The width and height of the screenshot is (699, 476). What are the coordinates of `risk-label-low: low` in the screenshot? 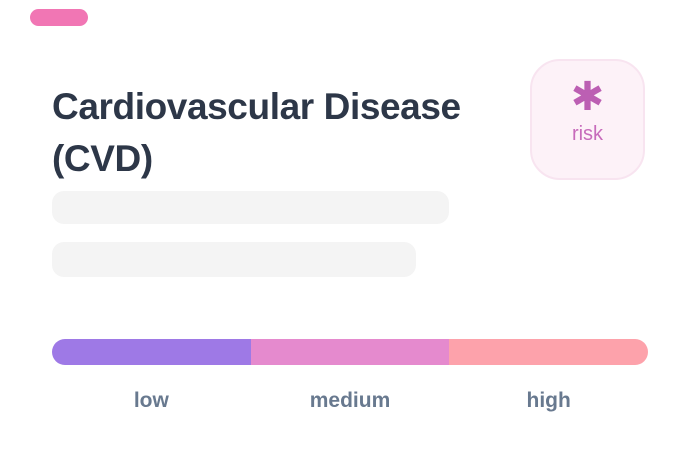 It's located at (151, 400).